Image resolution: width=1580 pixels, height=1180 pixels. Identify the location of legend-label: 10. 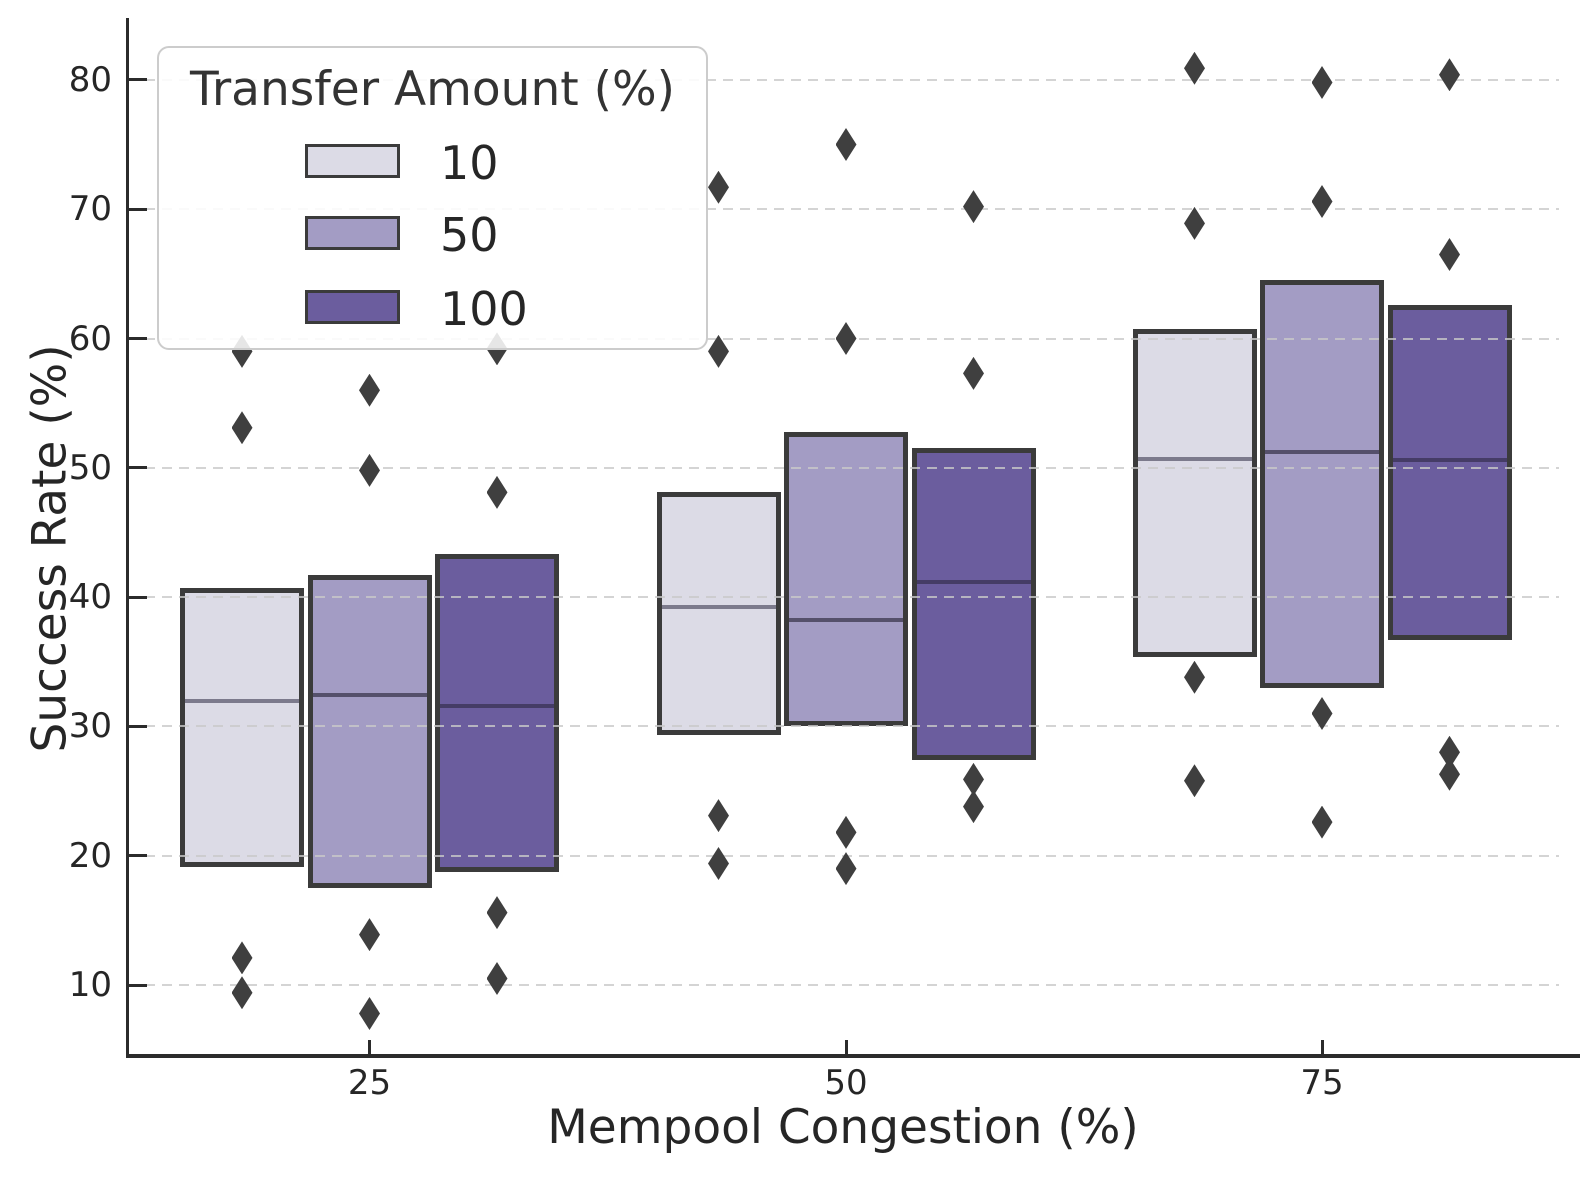
(469, 163).